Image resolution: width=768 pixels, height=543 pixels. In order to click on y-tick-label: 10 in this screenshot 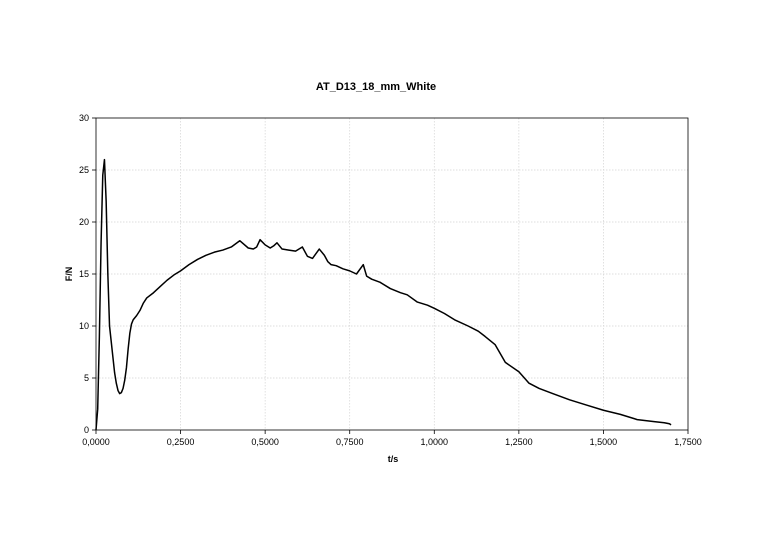, I will do `click(84, 326)`.